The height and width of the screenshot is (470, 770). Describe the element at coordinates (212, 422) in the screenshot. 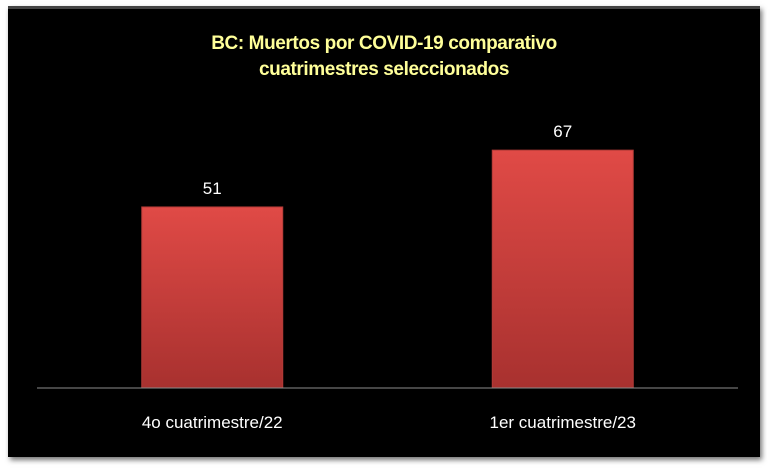

I see `x-tick-label: 4o cuatrimestre/22` at that location.